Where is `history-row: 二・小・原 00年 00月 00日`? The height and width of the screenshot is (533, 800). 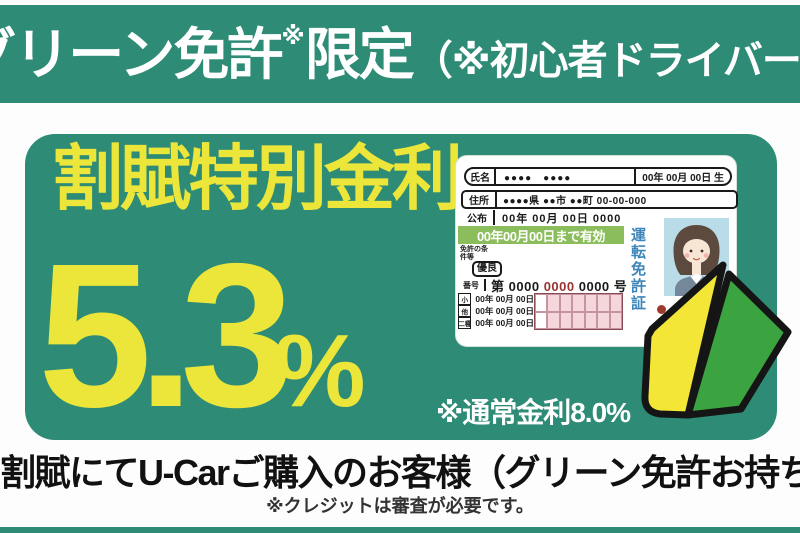 history-row: 二・小・原 00年 00月 00日 is located at coordinates (496, 298).